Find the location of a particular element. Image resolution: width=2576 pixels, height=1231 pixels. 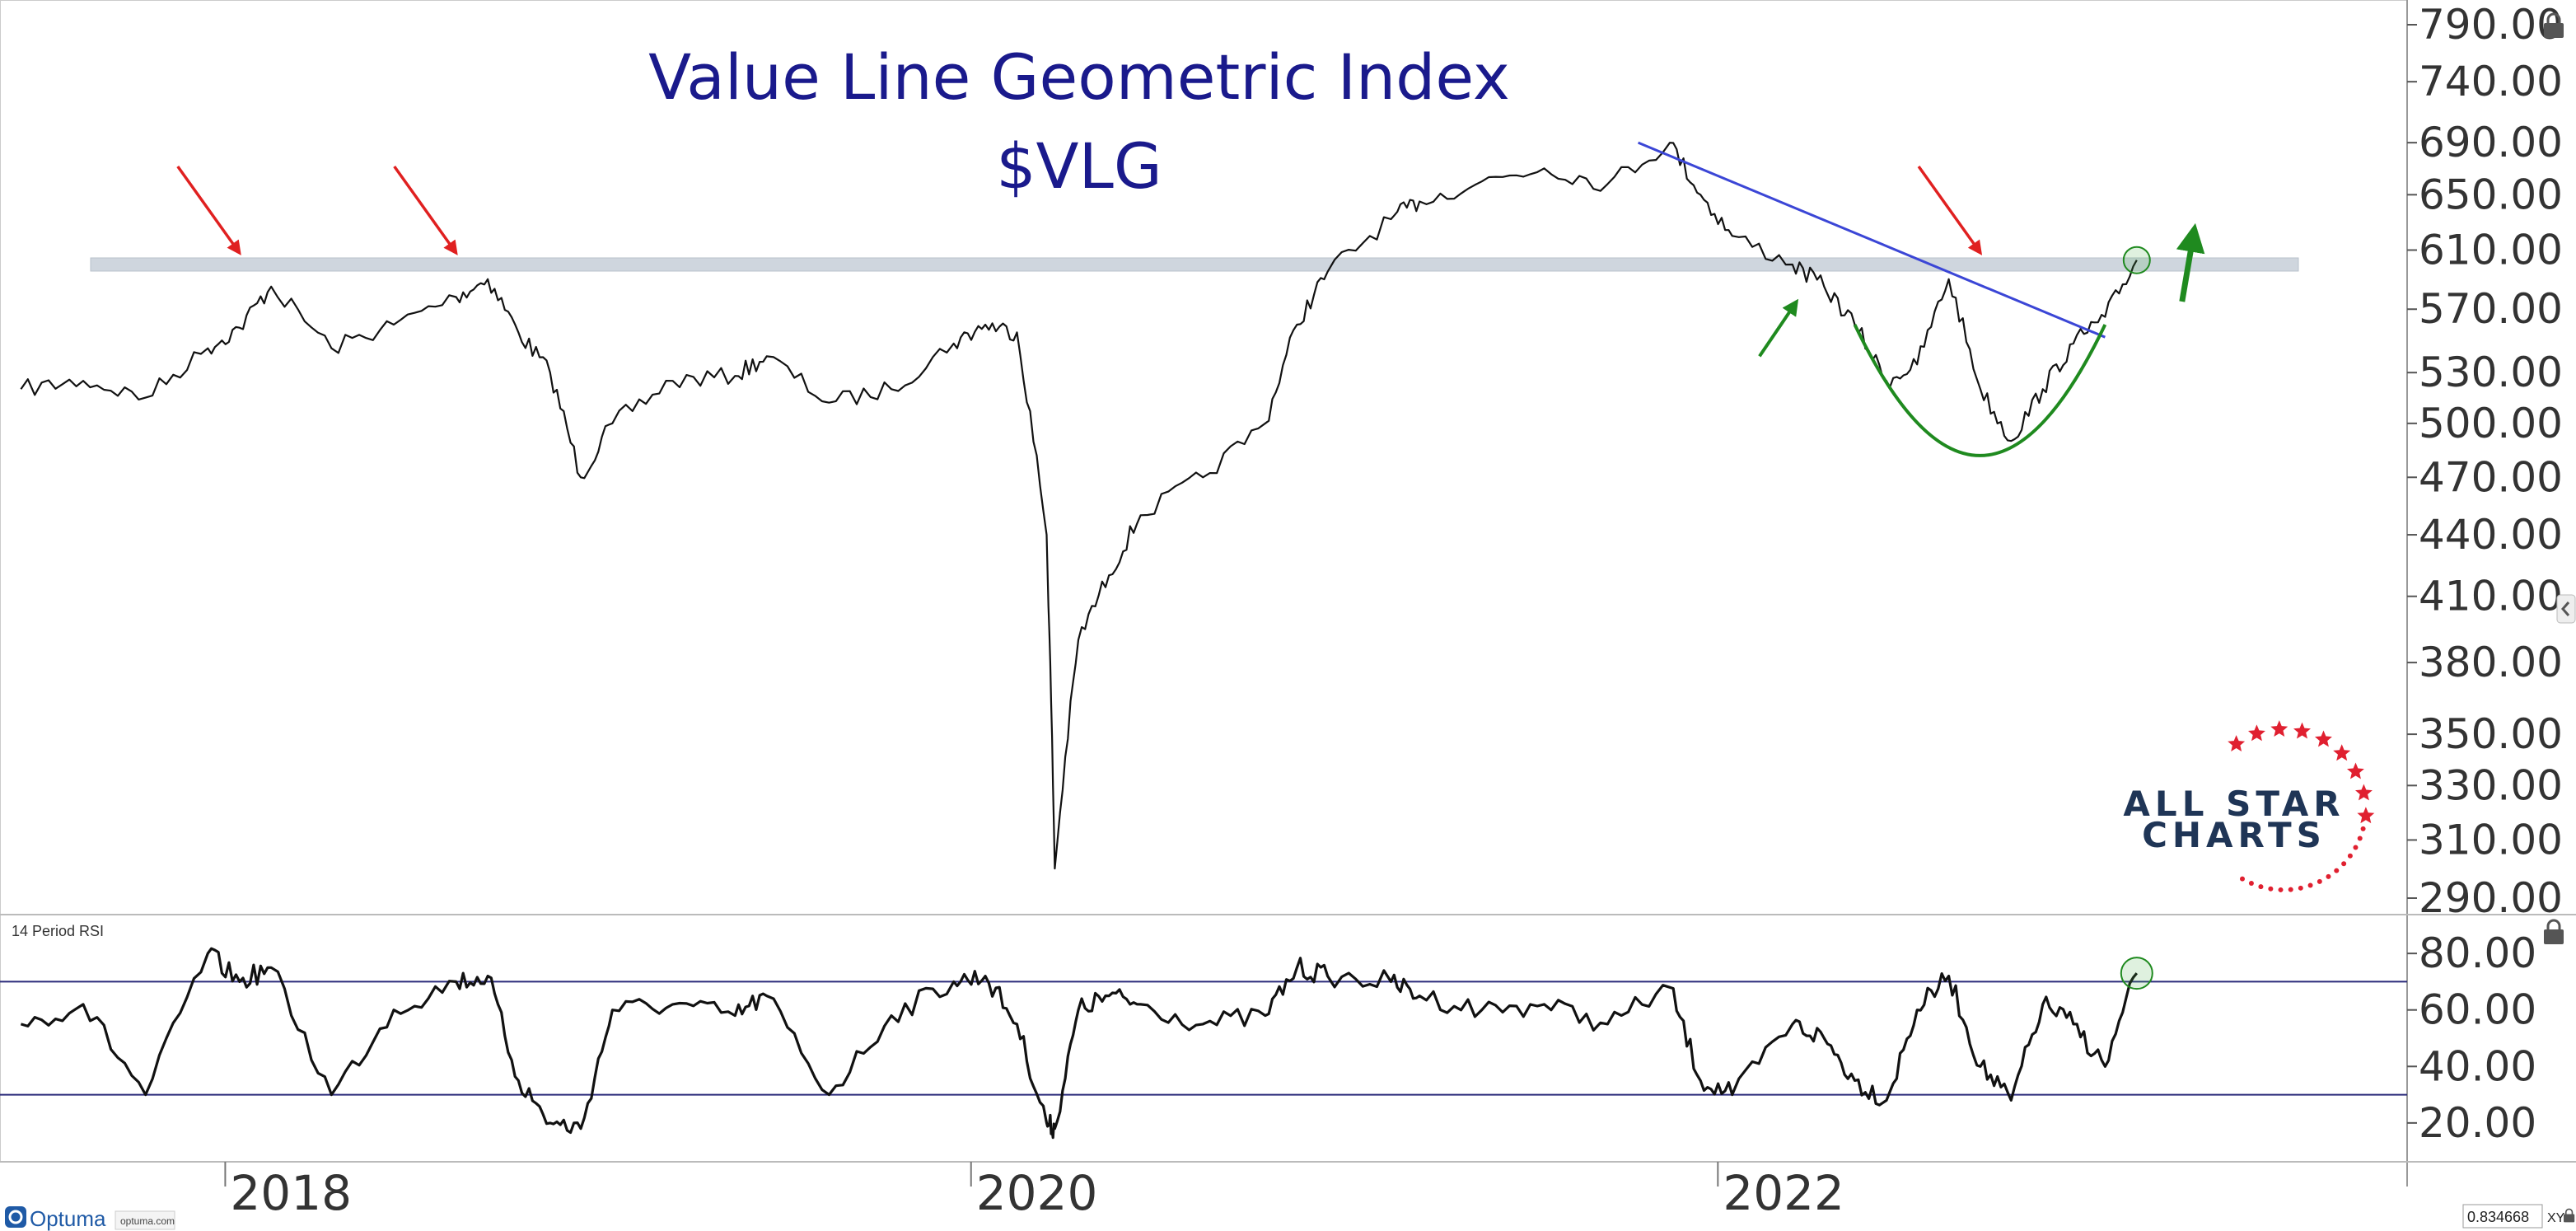

allstarcharts-logo: ALL STAR CHARTS is located at coordinates (2249, 806).